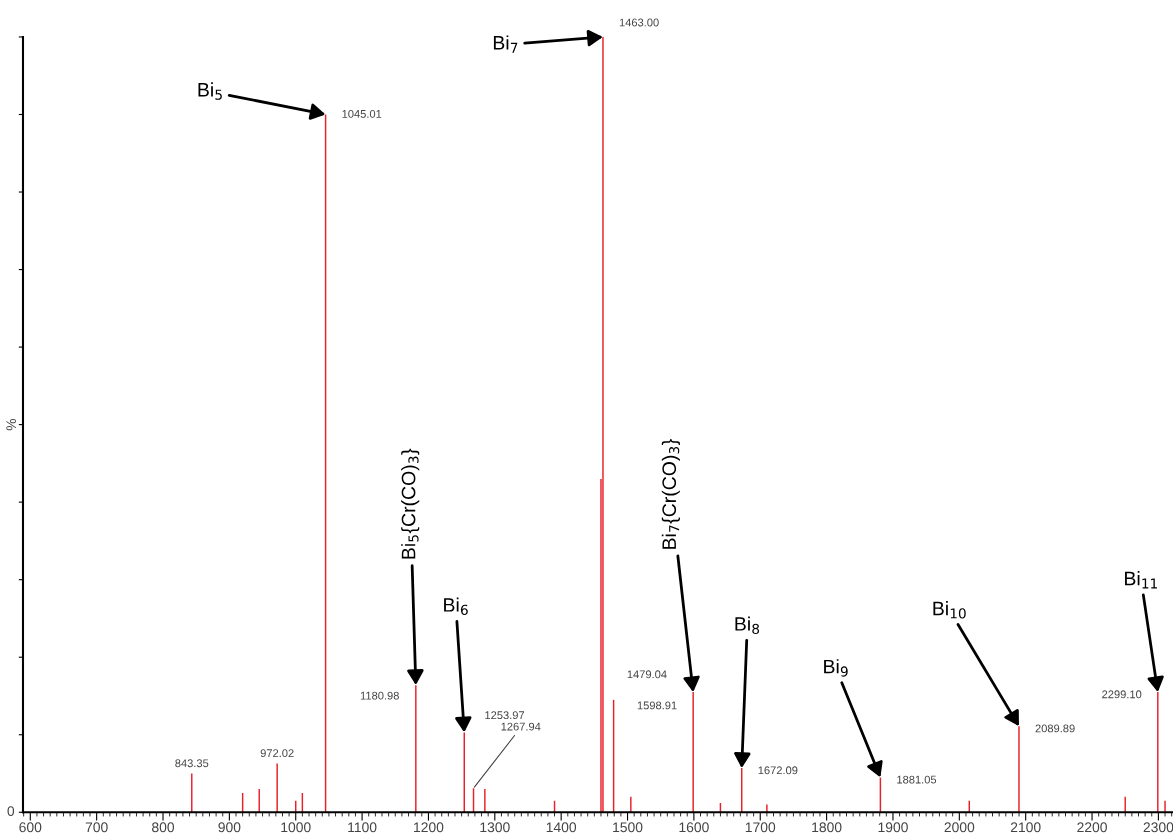 This screenshot has height=840, width=1173. What do you see at coordinates (1025, 827) in the screenshot?
I see `x-tick-label: 2100` at bounding box center [1025, 827].